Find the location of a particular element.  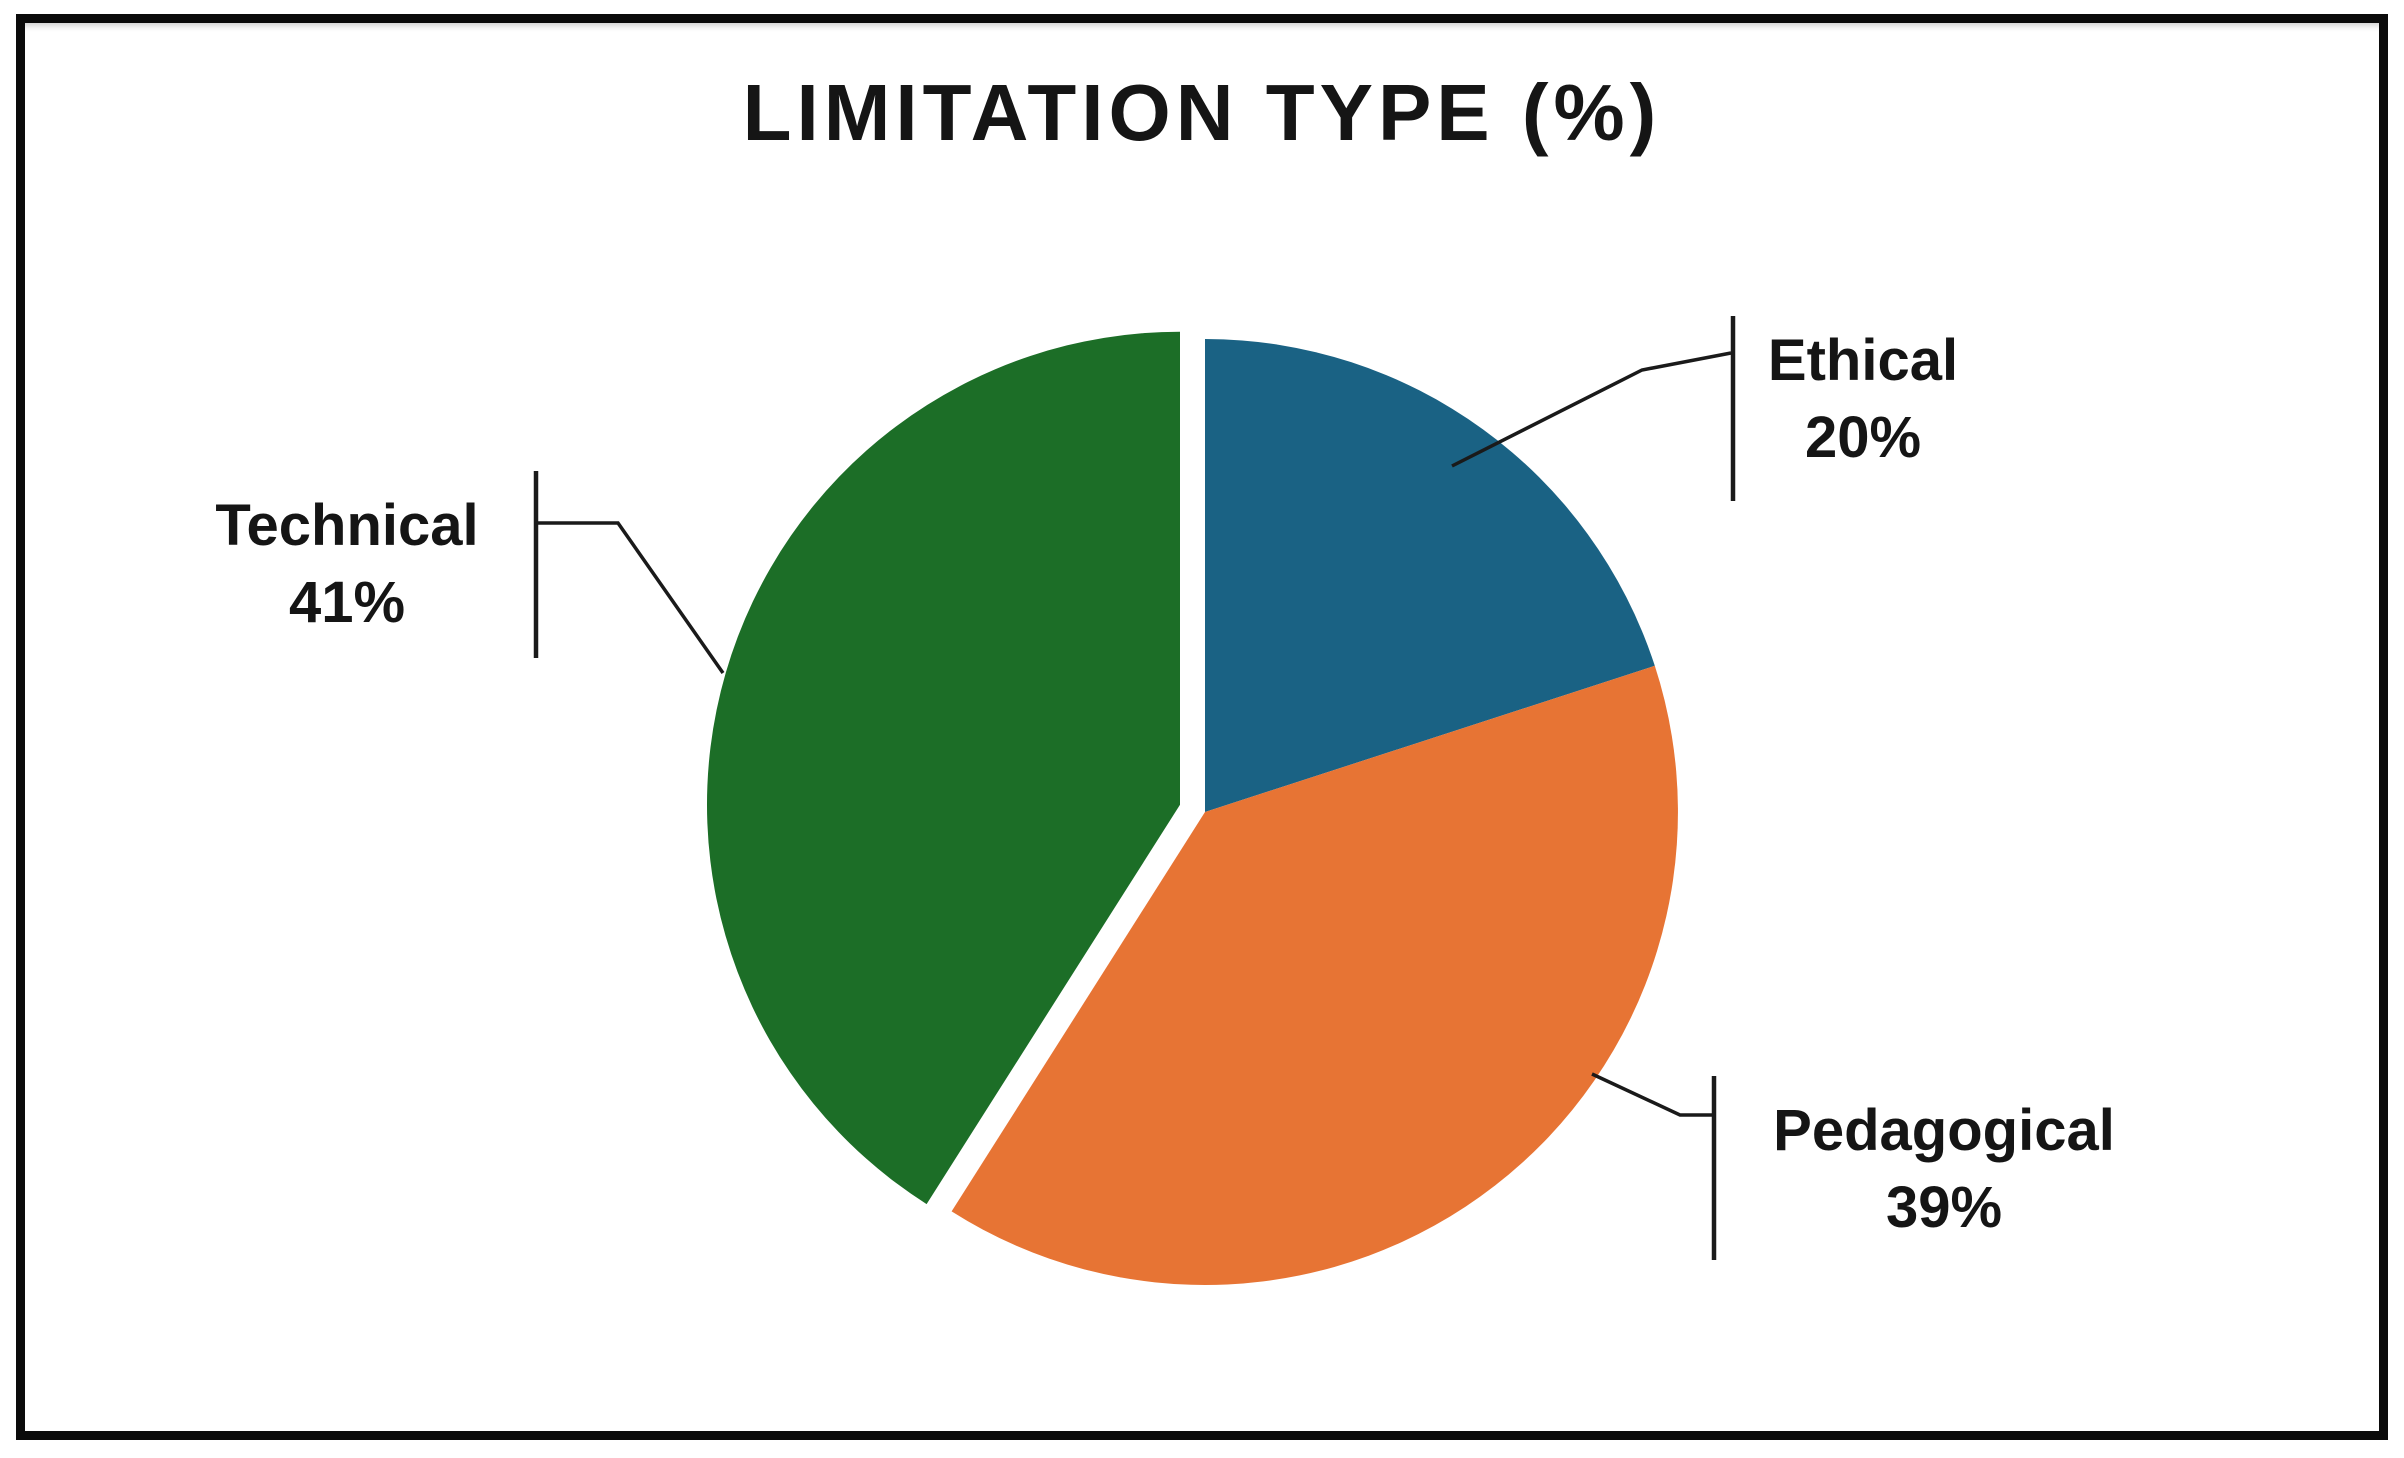

slice-label: Ethical is located at coordinates (1863, 360).